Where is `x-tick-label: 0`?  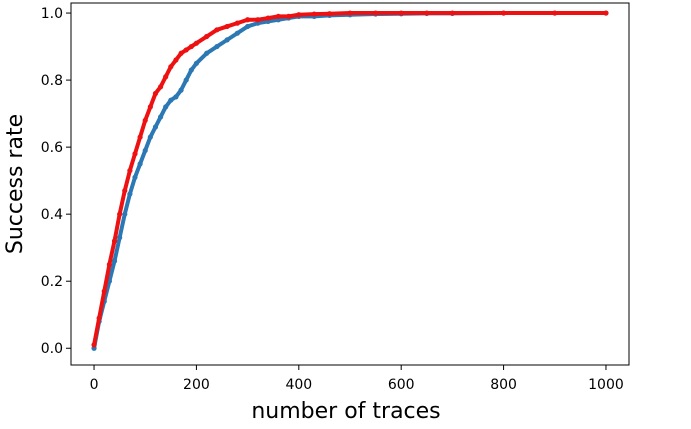
x-tick-label: 0 is located at coordinates (94, 385).